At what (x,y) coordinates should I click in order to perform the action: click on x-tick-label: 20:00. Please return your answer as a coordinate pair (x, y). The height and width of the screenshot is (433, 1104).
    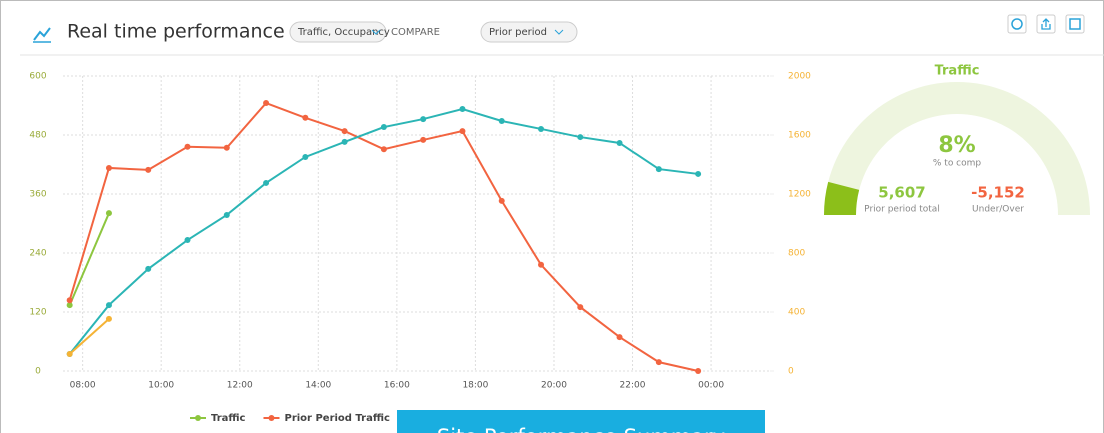
    Looking at the image, I should click on (554, 386).